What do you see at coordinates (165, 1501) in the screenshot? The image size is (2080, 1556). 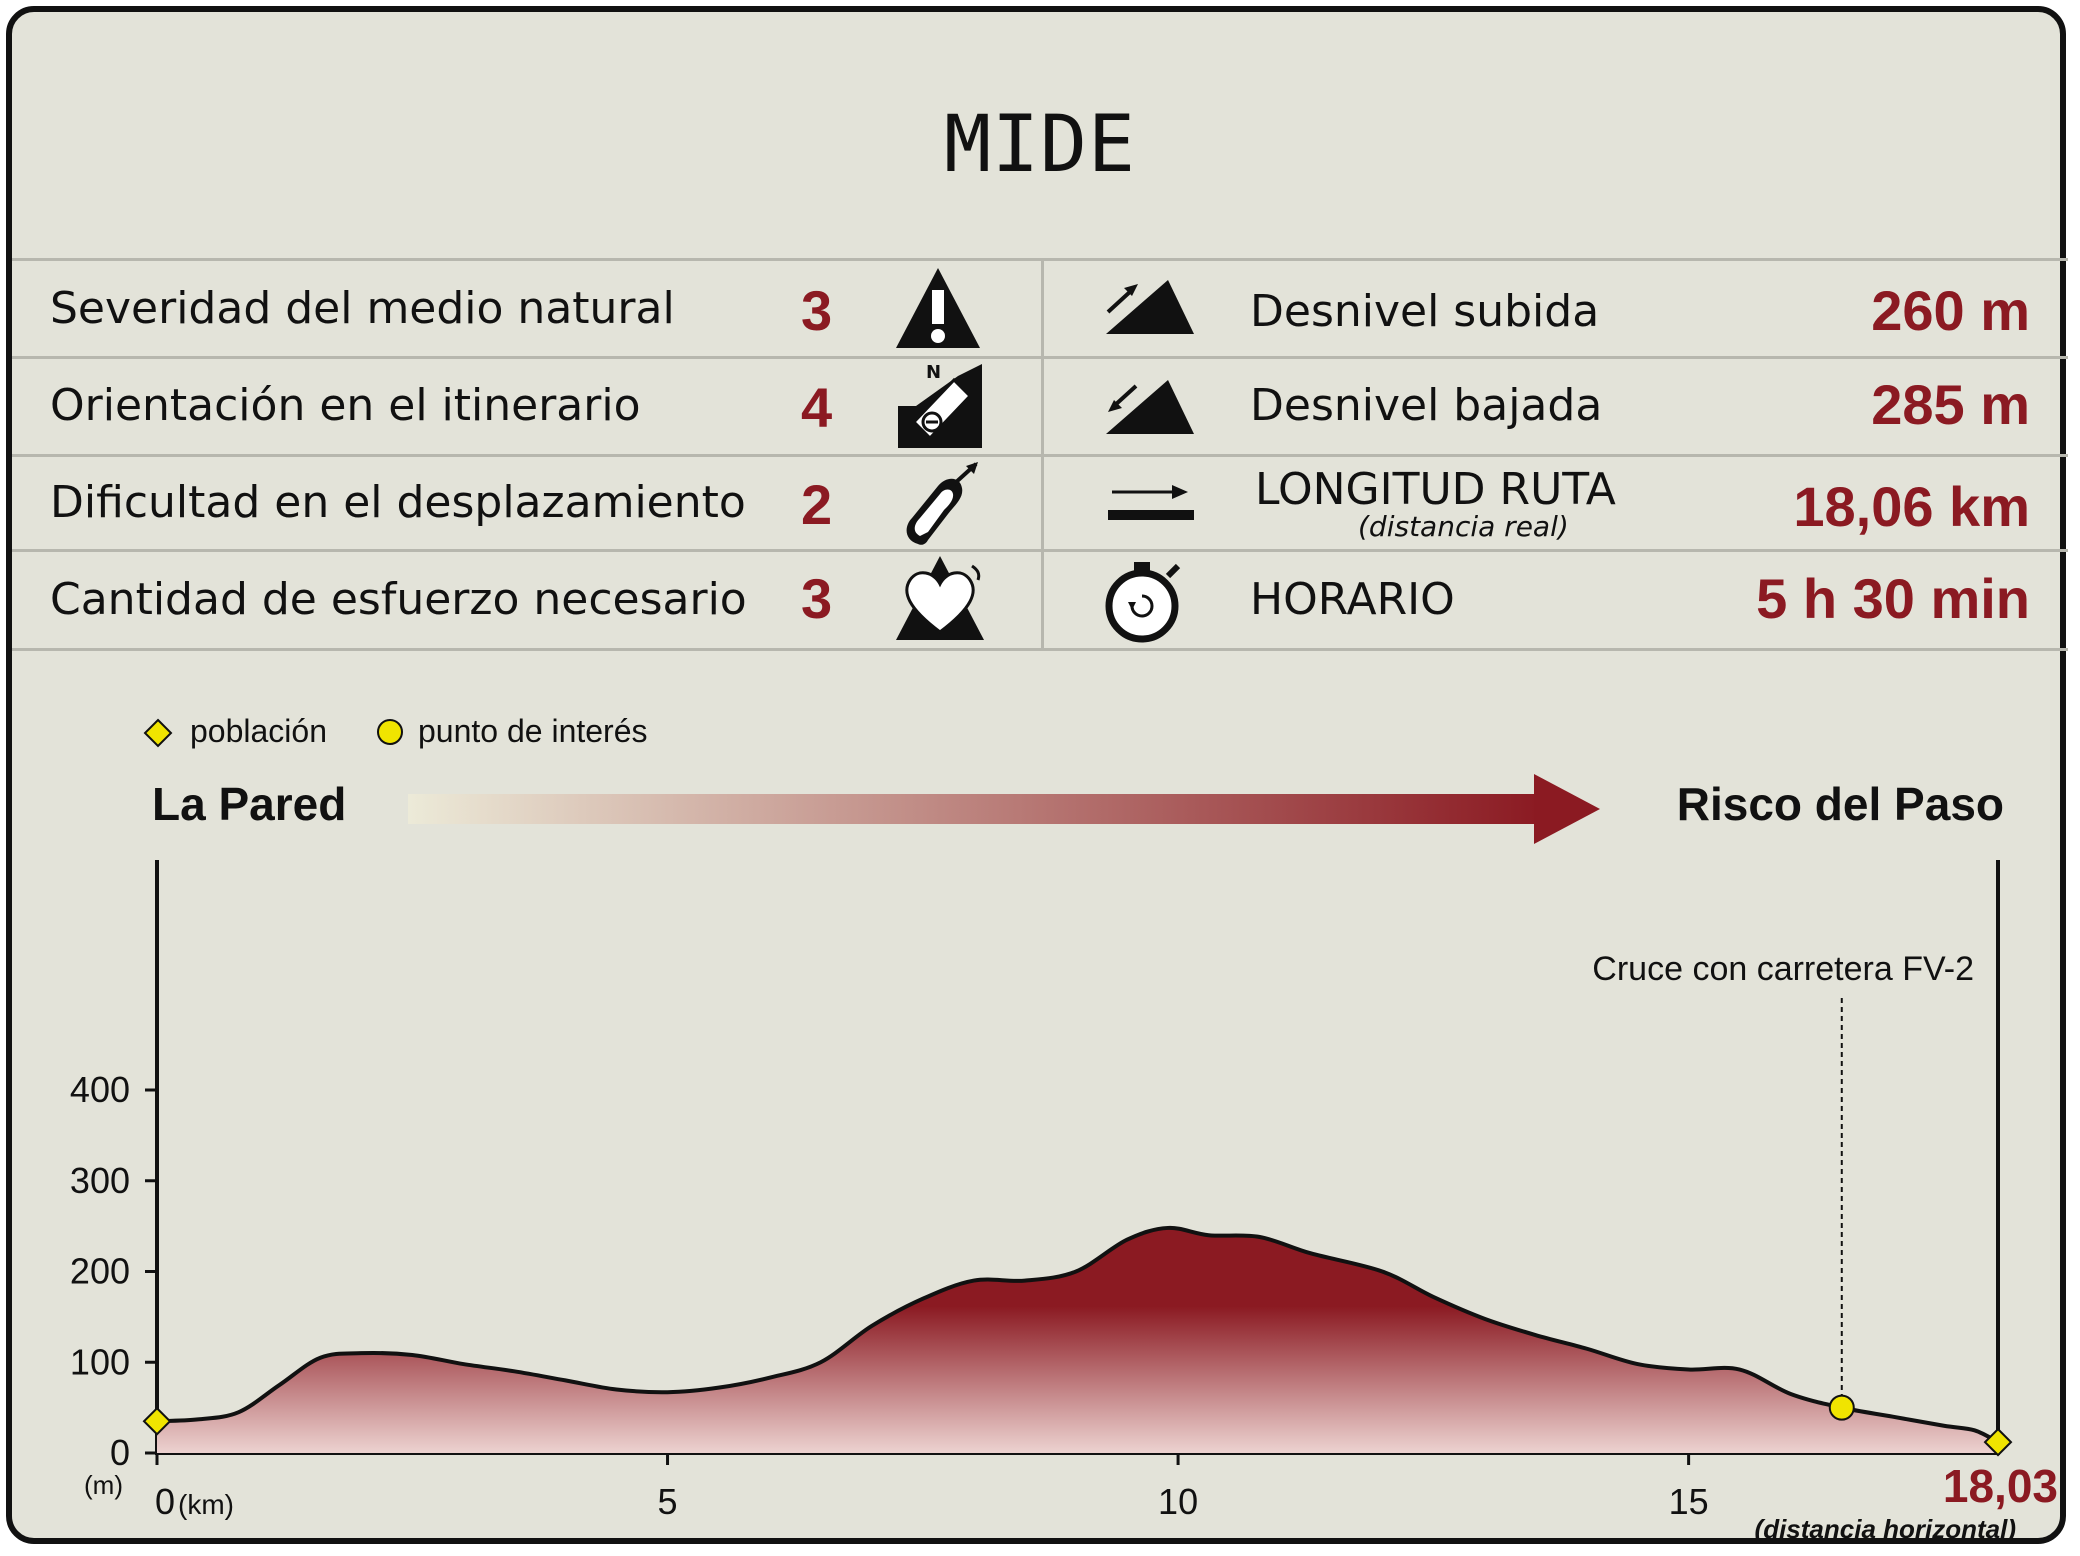 I see `x-tick-label: 0` at bounding box center [165, 1501].